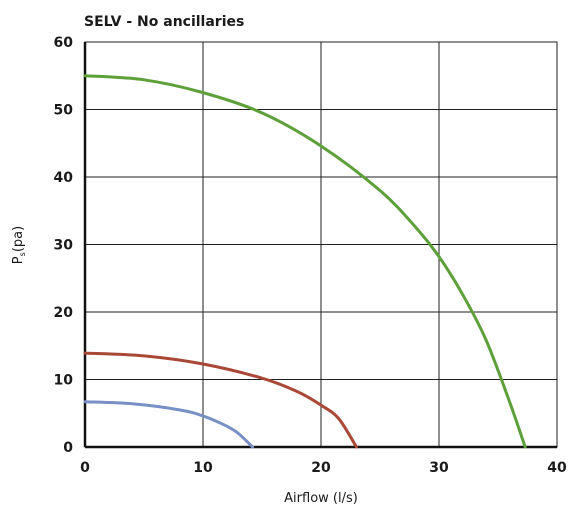 Image resolution: width=569 pixels, height=510 pixels. I want to click on x-tick-label: 20, so click(321, 468).